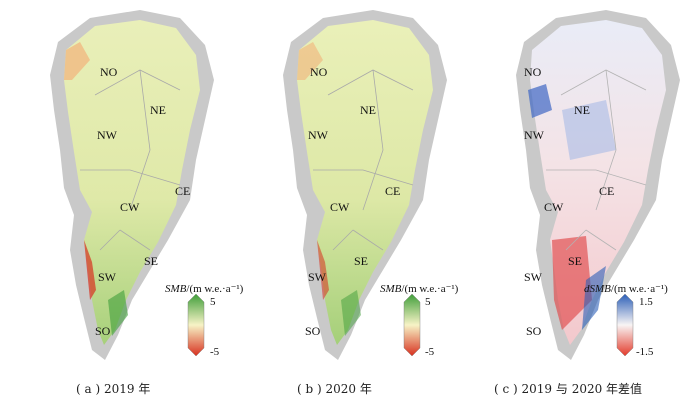 Image resolution: width=700 pixels, height=404 pixels. I want to click on panel-caption: ( b ) 2020 年, so click(334, 389).